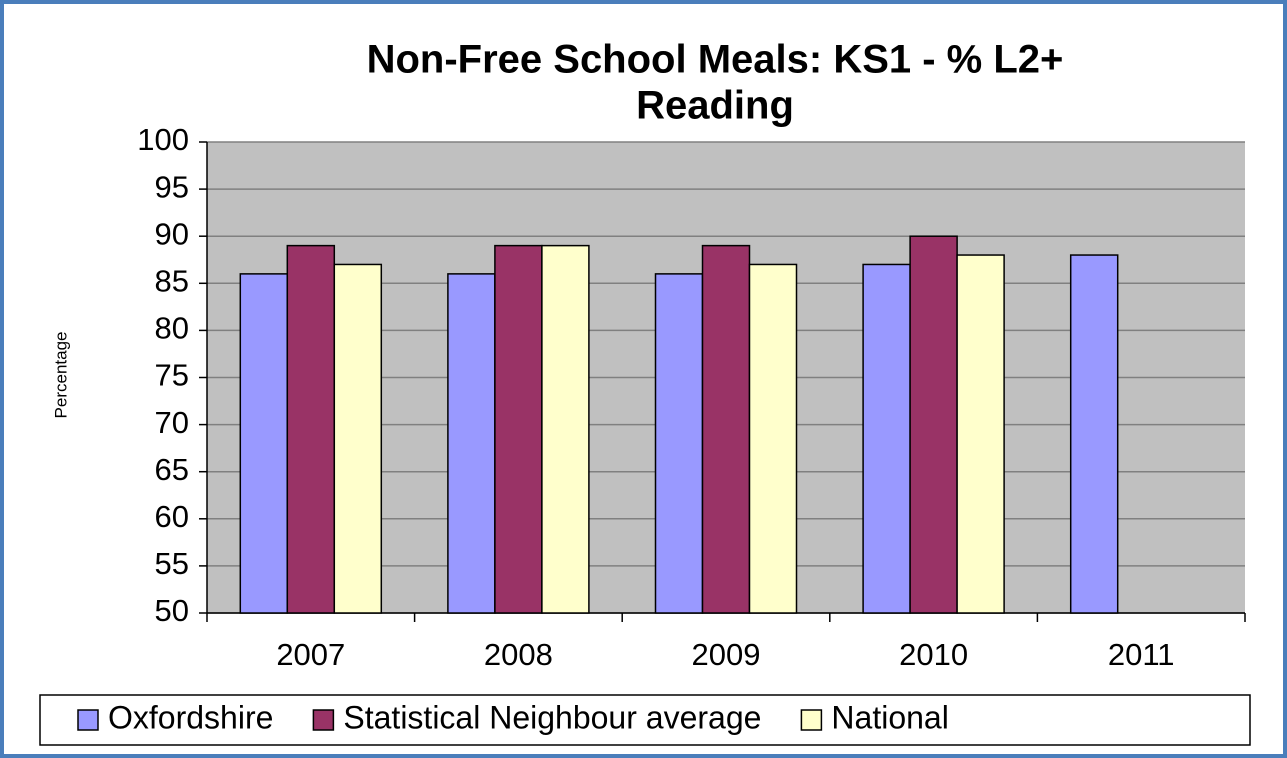 This screenshot has height=758, width=1287. What do you see at coordinates (163, 139) in the screenshot?
I see `y-tick-label: 100` at bounding box center [163, 139].